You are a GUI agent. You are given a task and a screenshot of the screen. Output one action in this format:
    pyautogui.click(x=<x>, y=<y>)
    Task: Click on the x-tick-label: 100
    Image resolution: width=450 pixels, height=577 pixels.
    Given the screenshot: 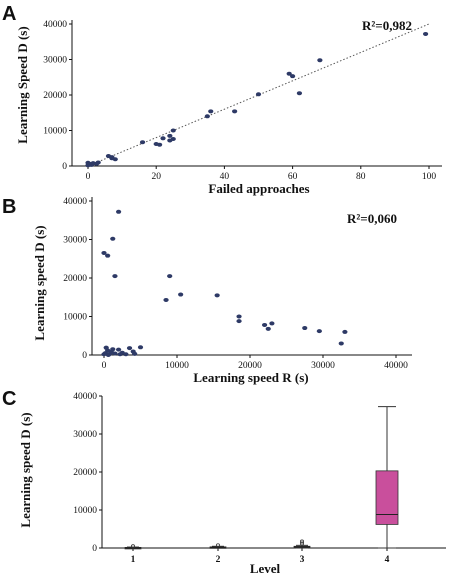 What is the action you would take?
    pyautogui.click(x=429, y=177)
    